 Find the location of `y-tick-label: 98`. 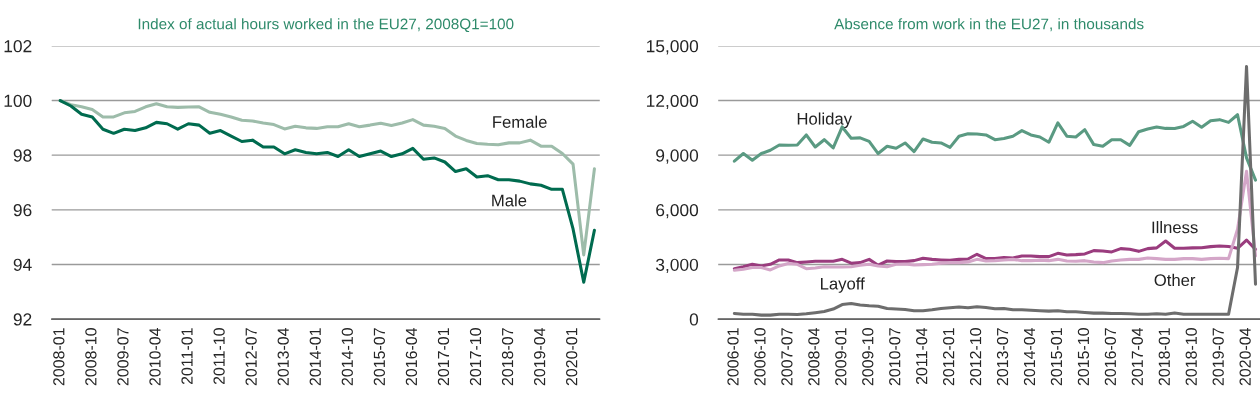

y-tick-label: 98 is located at coordinates (22, 155).